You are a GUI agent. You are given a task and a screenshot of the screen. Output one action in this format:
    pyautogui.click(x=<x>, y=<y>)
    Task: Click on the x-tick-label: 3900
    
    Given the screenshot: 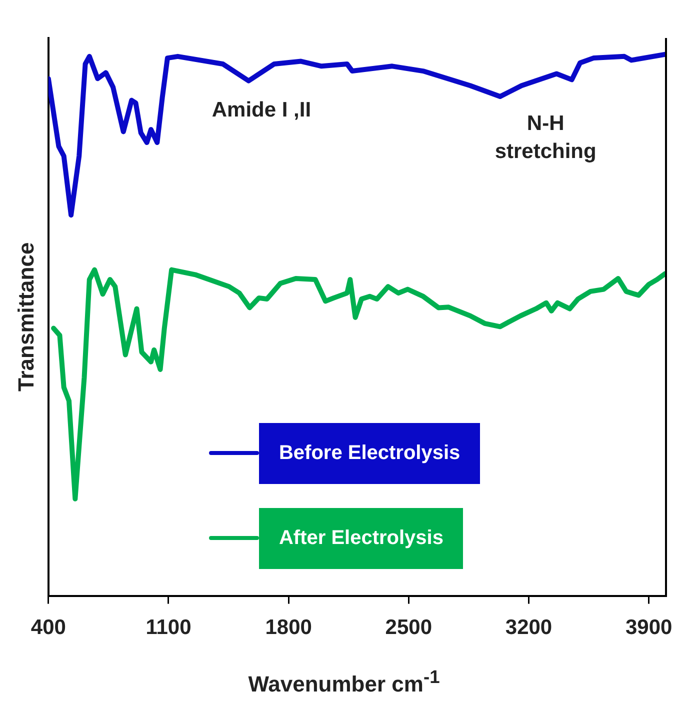 What is the action you would take?
    pyautogui.click(x=648, y=628)
    